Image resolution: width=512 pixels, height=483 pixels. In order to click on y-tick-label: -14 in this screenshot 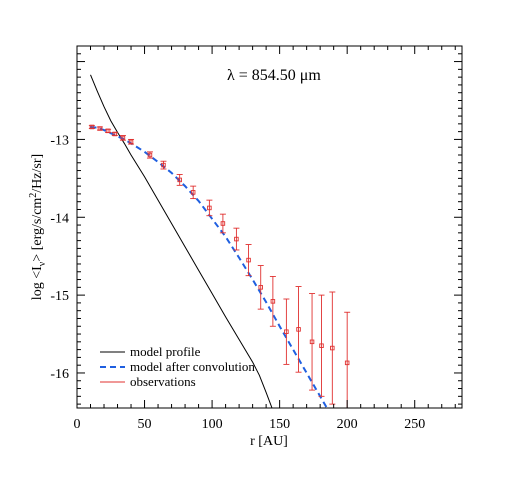, I will do `click(59, 218)`.